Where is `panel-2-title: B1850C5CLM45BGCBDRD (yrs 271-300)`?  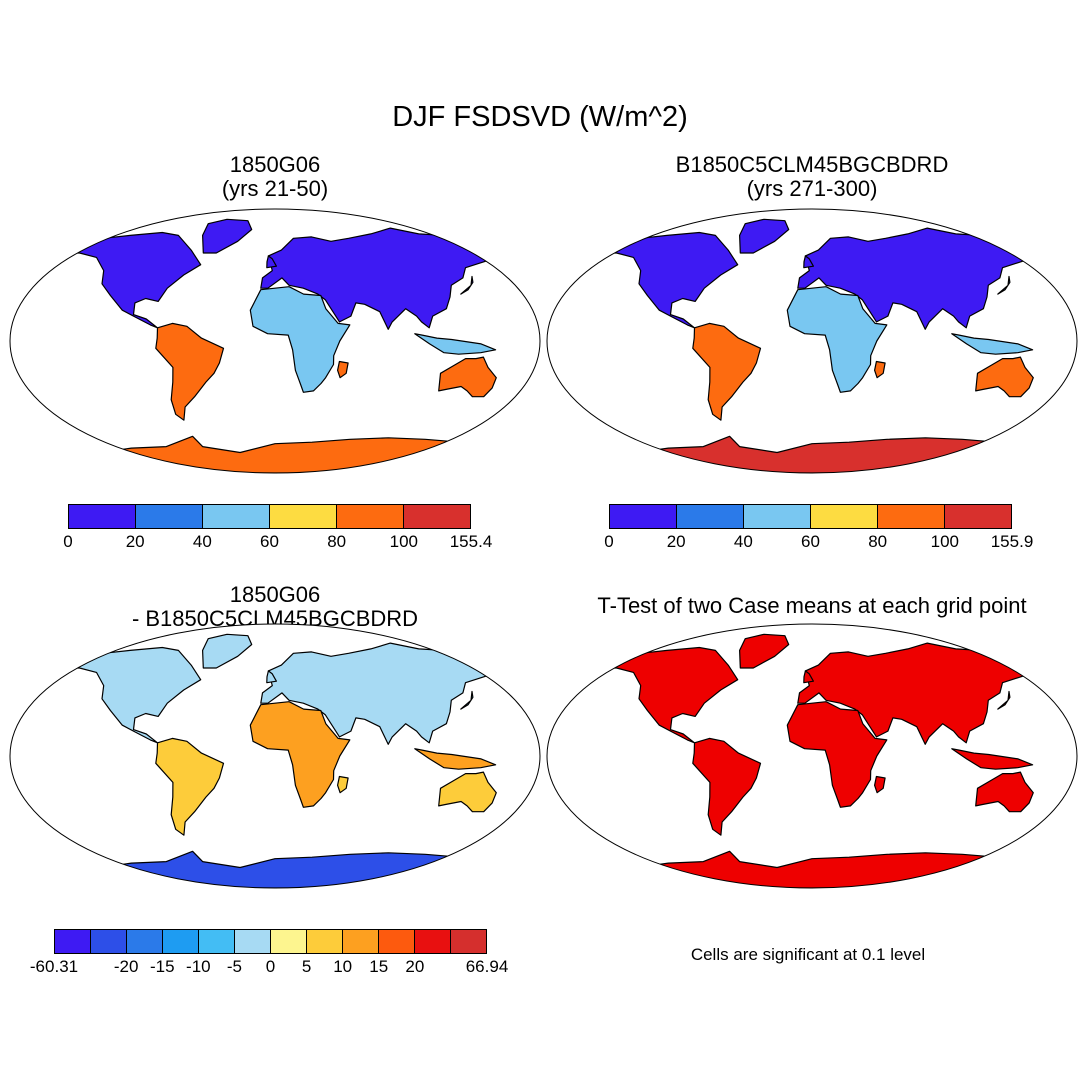
panel-2-title: B1850C5CLM45BGCBDRD (yrs 271-300) is located at coordinates (811, 177).